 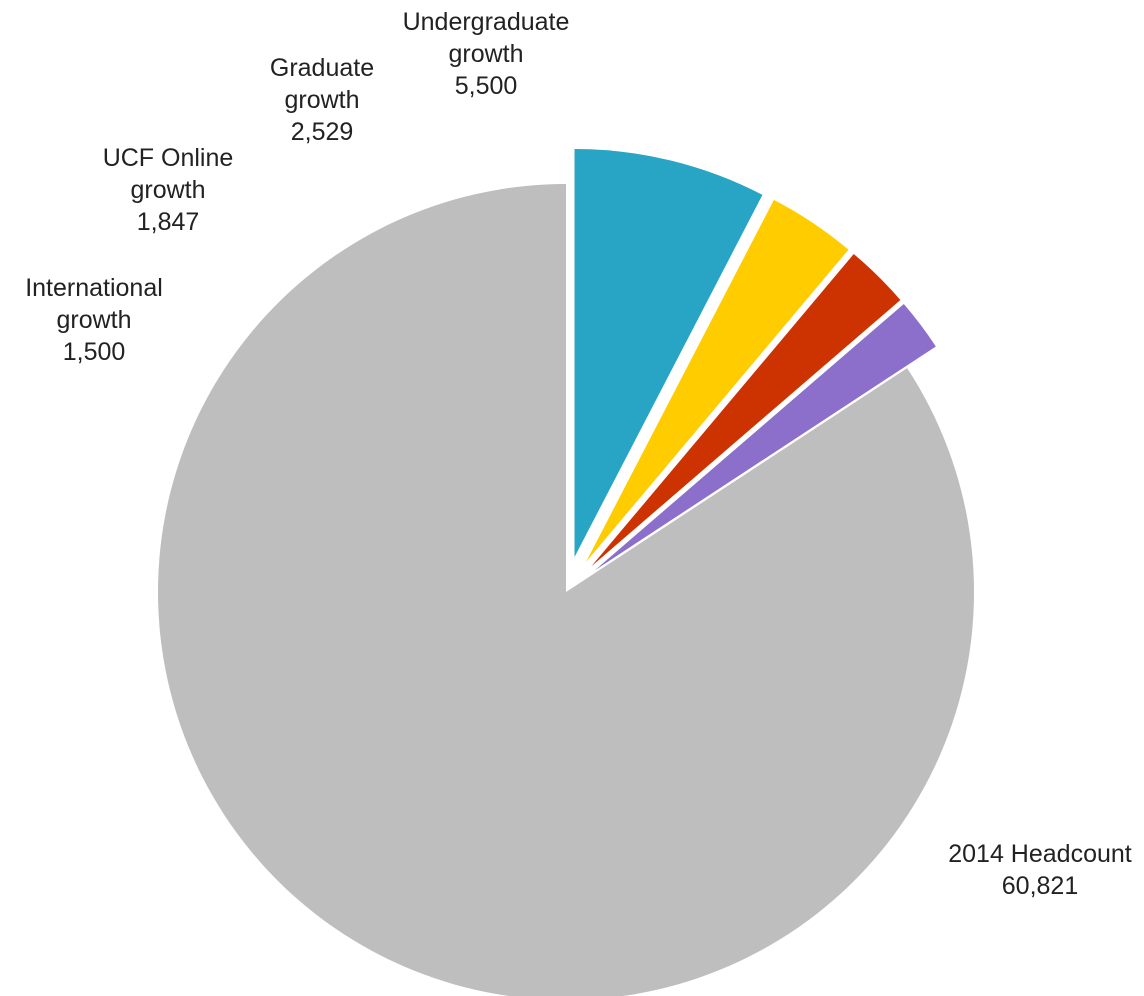 I want to click on pie-slice-graduate-growth, so click(x=717, y=381).